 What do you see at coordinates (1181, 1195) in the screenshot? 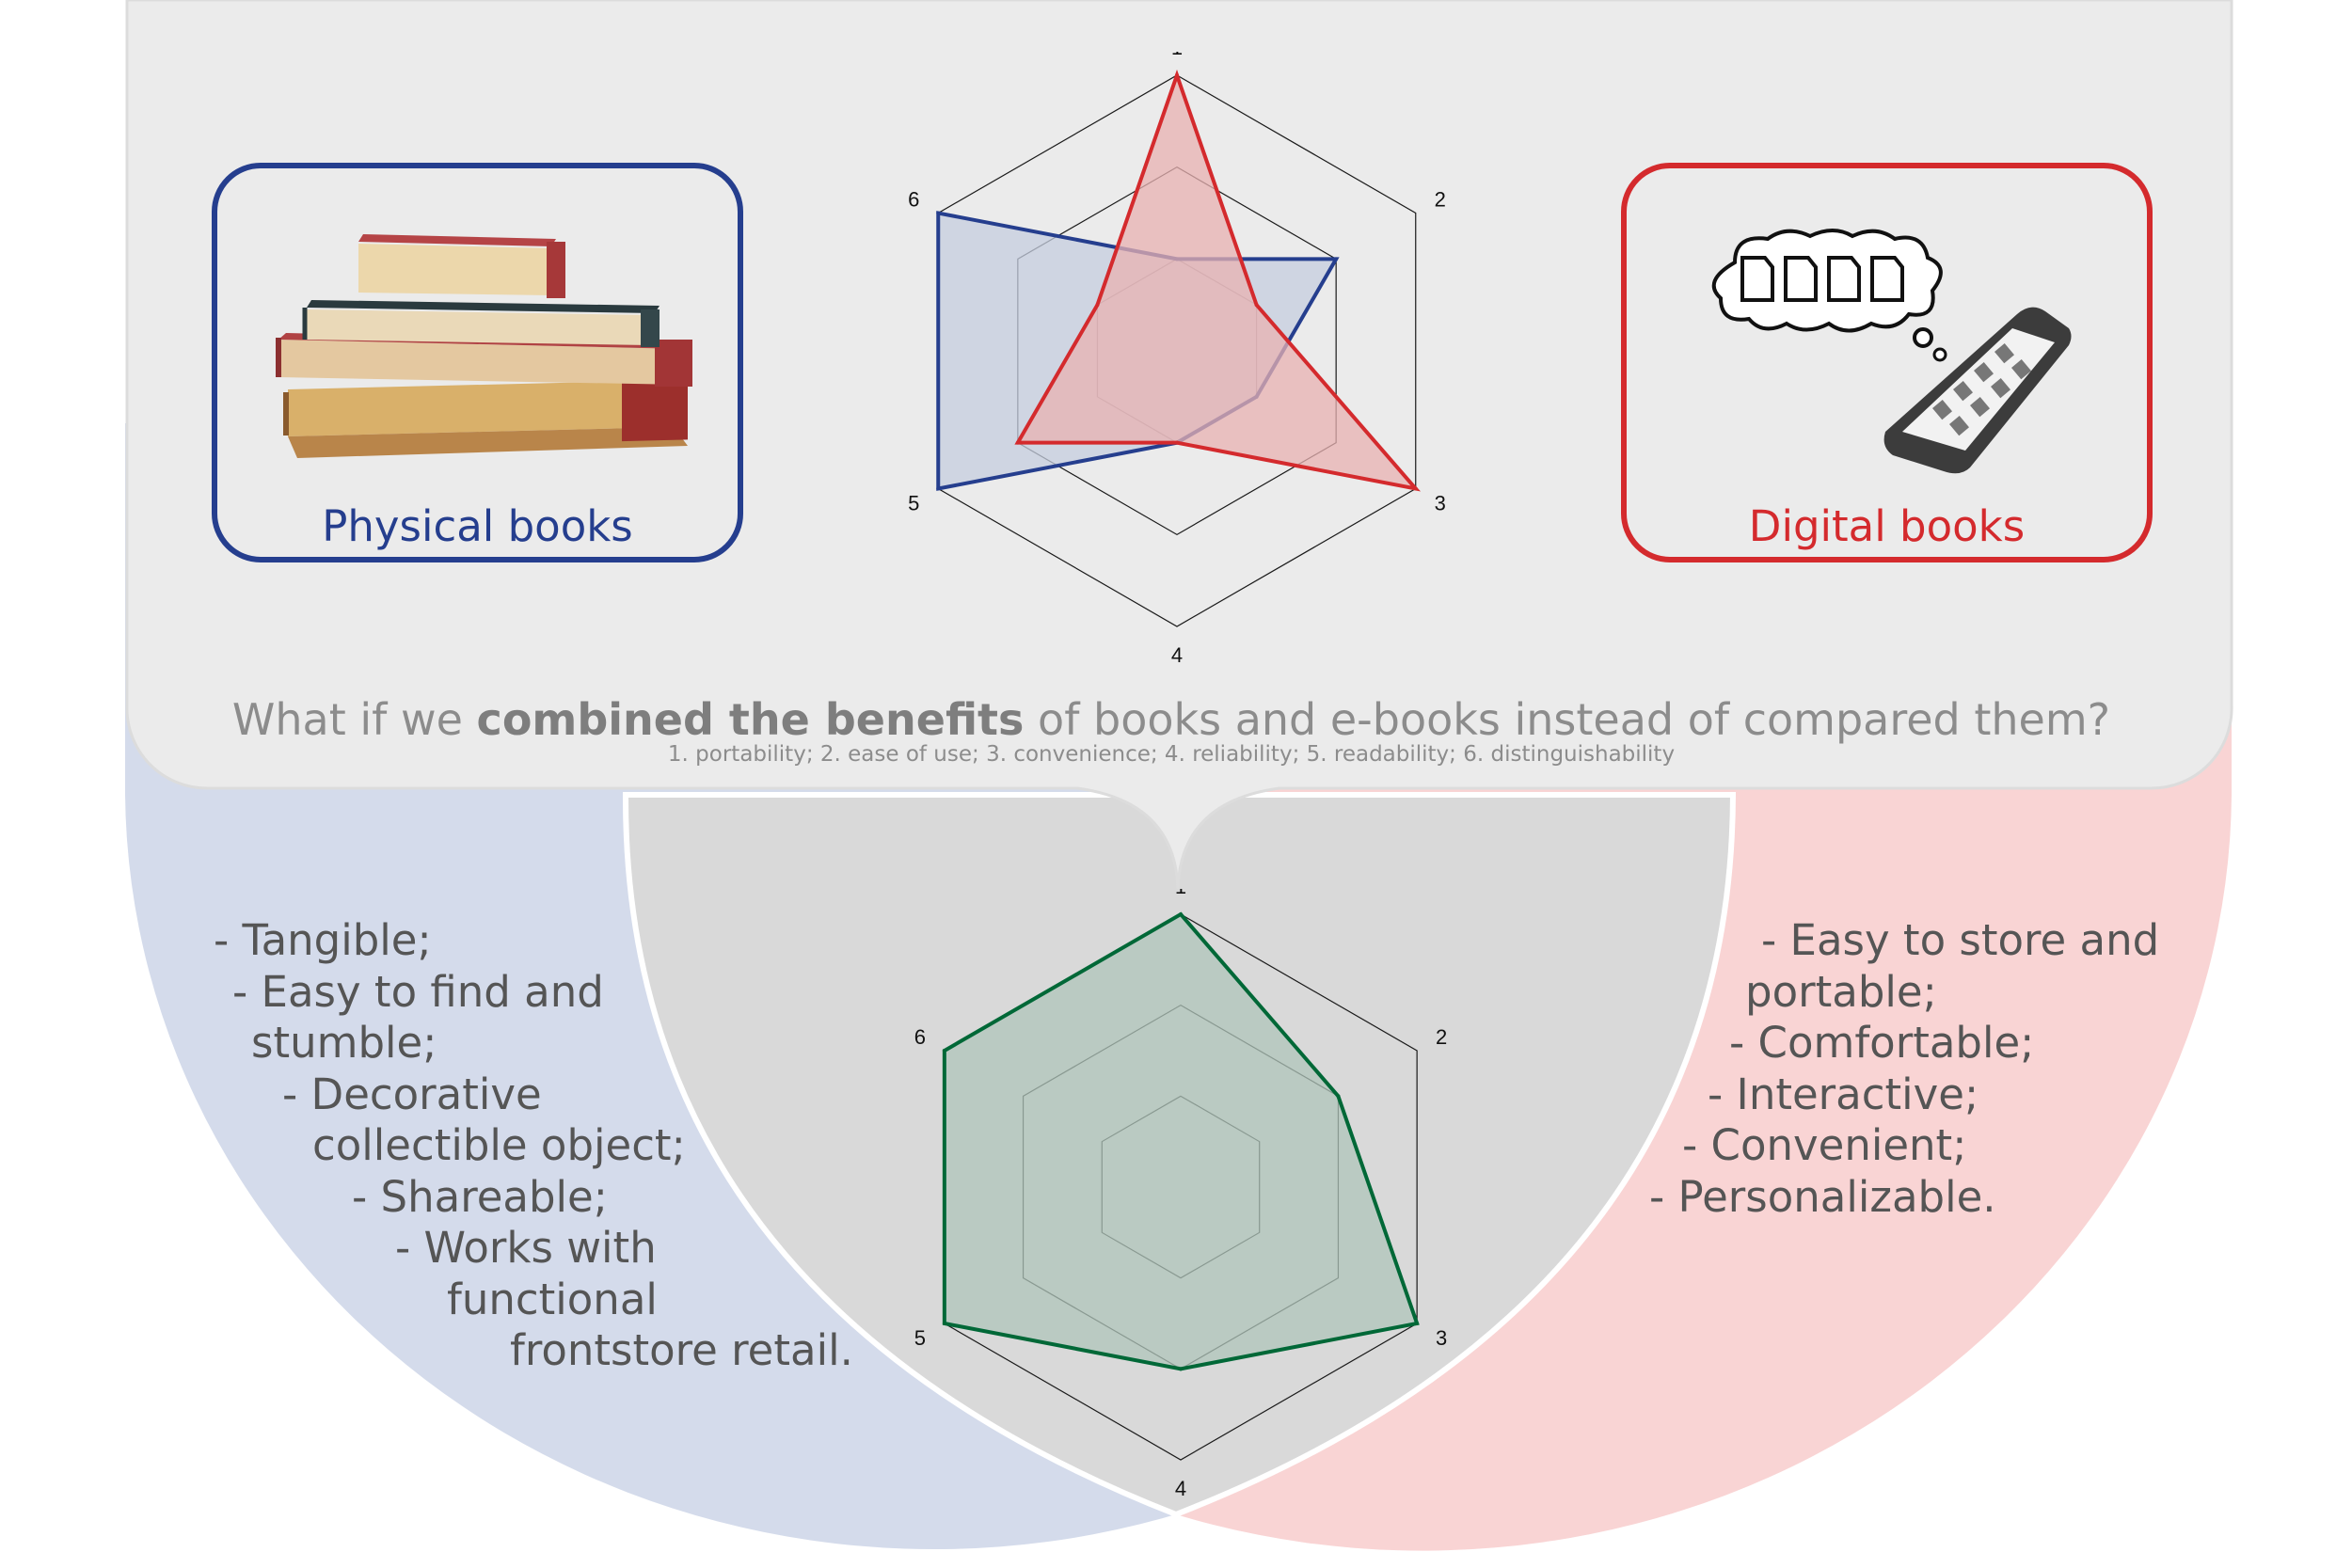
I see `radar-chart-combined: 1 2 3 4 5 6` at bounding box center [1181, 1195].